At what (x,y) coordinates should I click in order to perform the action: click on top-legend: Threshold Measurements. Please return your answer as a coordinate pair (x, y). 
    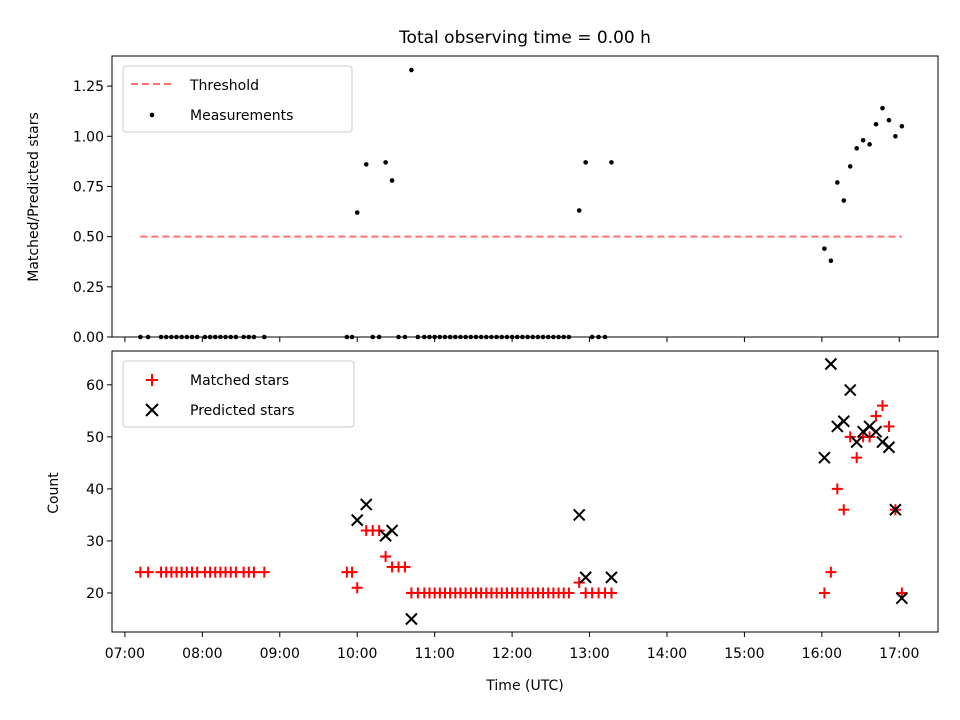
    Looking at the image, I should click on (237, 99).